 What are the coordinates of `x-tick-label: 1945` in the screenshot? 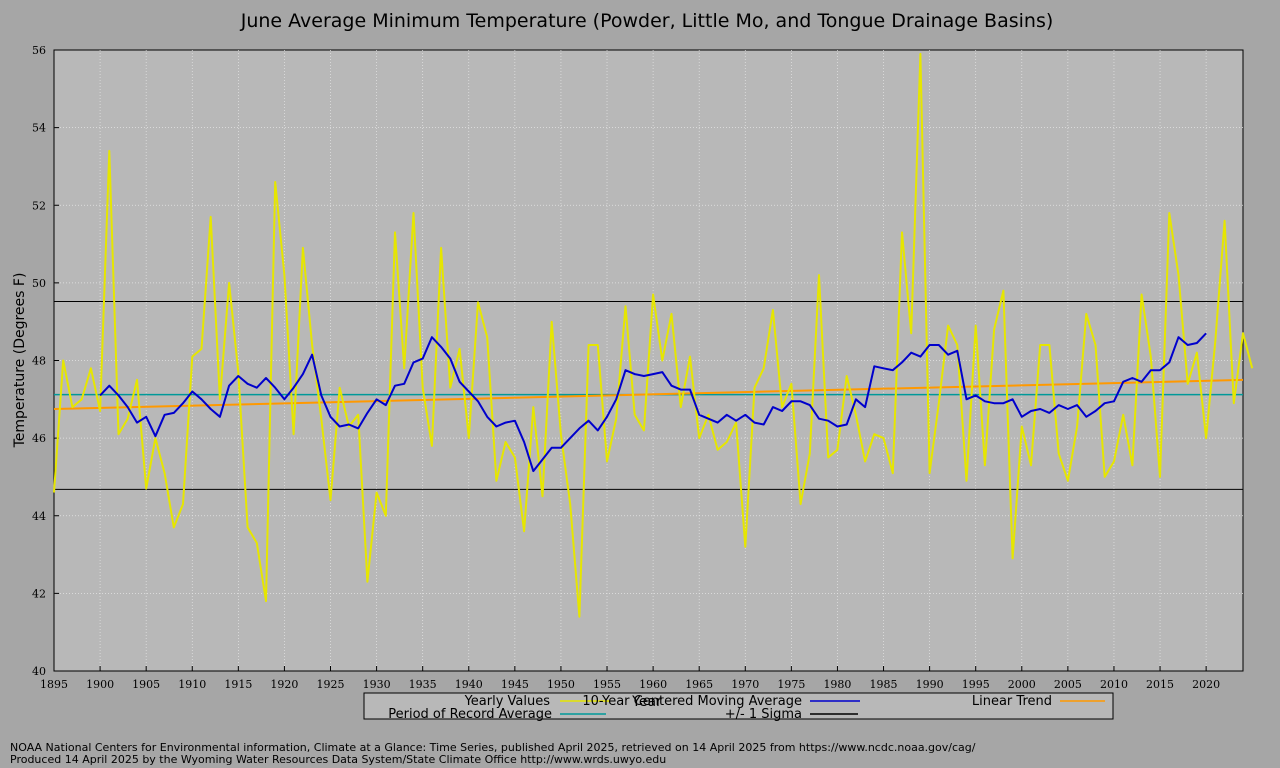 It's located at (515, 684).